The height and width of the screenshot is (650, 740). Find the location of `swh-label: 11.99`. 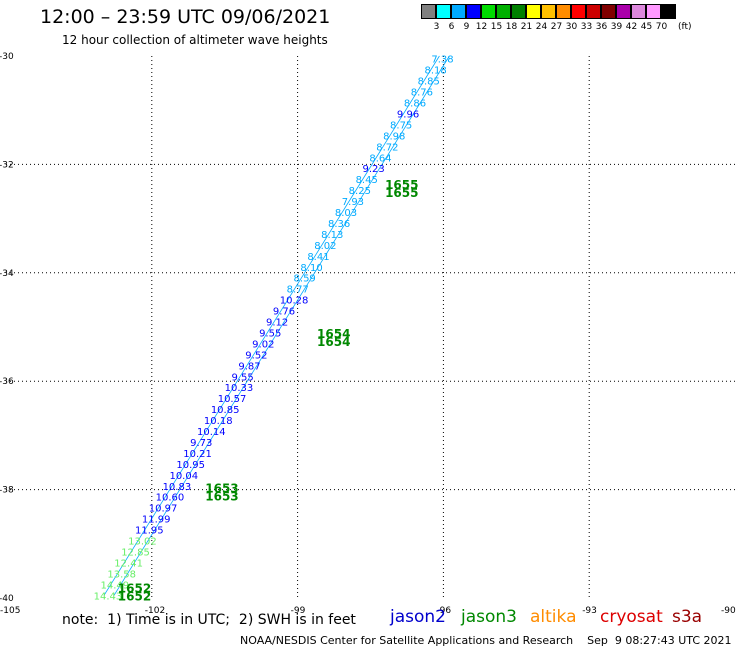

swh-label: 11.99 is located at coordinates (156, 520).